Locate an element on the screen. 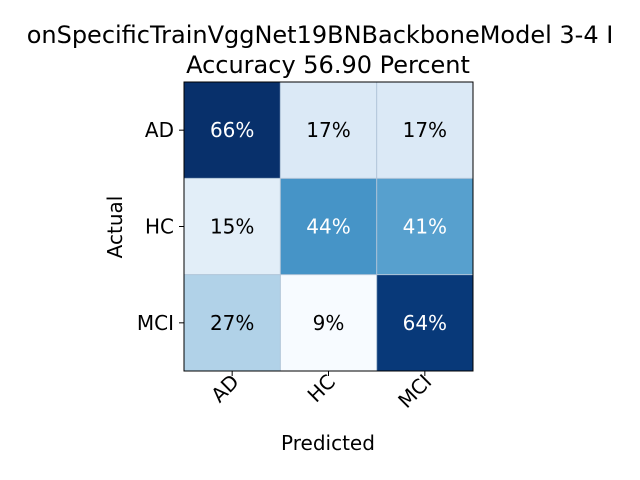 Image resolution: width=640 pixels, height=480 pixels. y-axis-label: Actual is located at coordinates (115, 227).